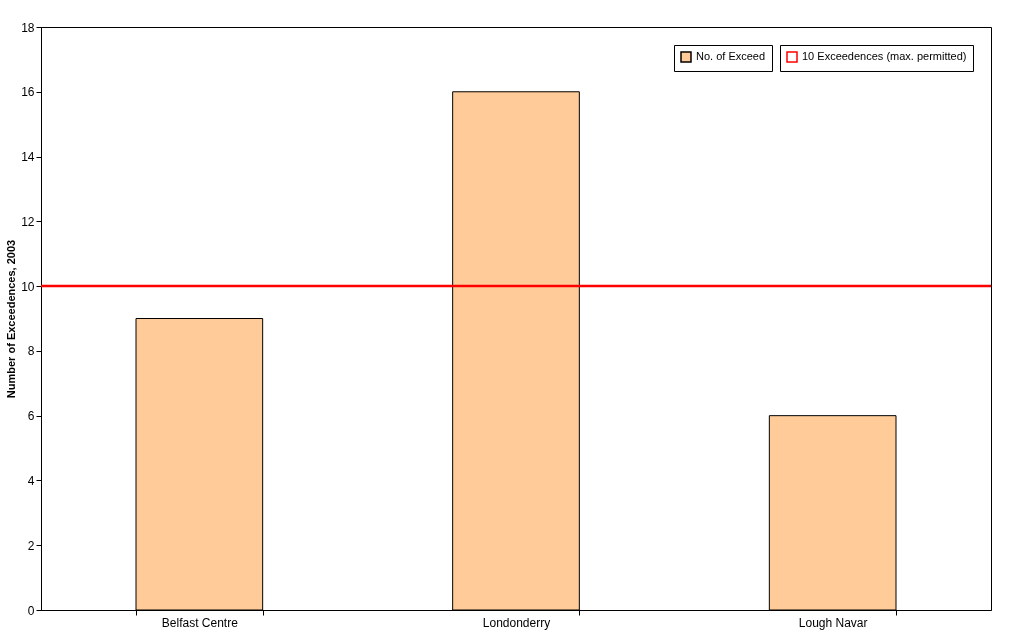  What do you see at coordinates (31, 545) in the screenshot?
I see `y-tick-label: 2` at bounding box center [31, 545].